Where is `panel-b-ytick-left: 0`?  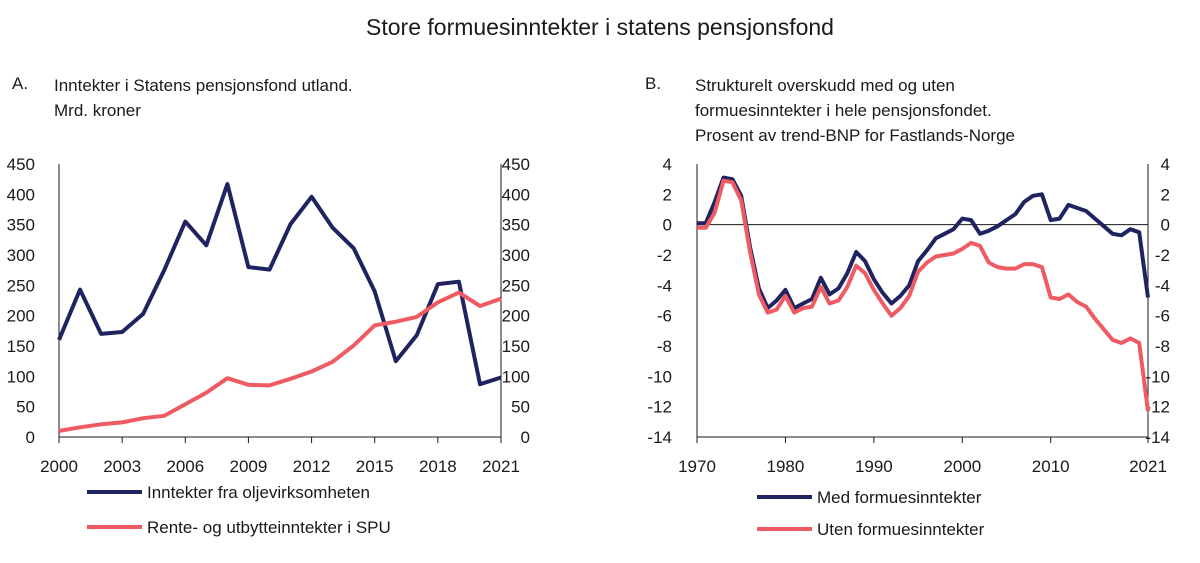
panel-b-ytick-left: 0 is located at coordinates (667, 225).